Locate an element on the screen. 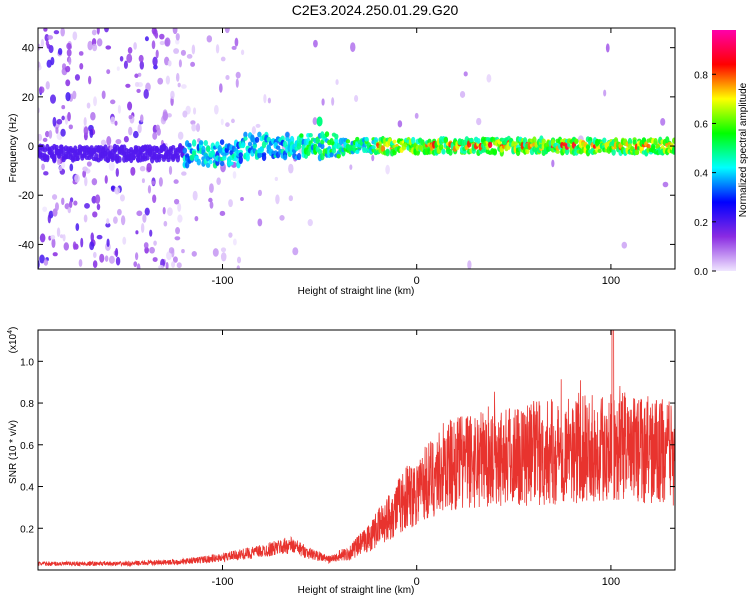 The height and width of the screenshot is (600, 750). spectrogram-xlabel: Height of straight line (km) is located at coordinates (356, 291).